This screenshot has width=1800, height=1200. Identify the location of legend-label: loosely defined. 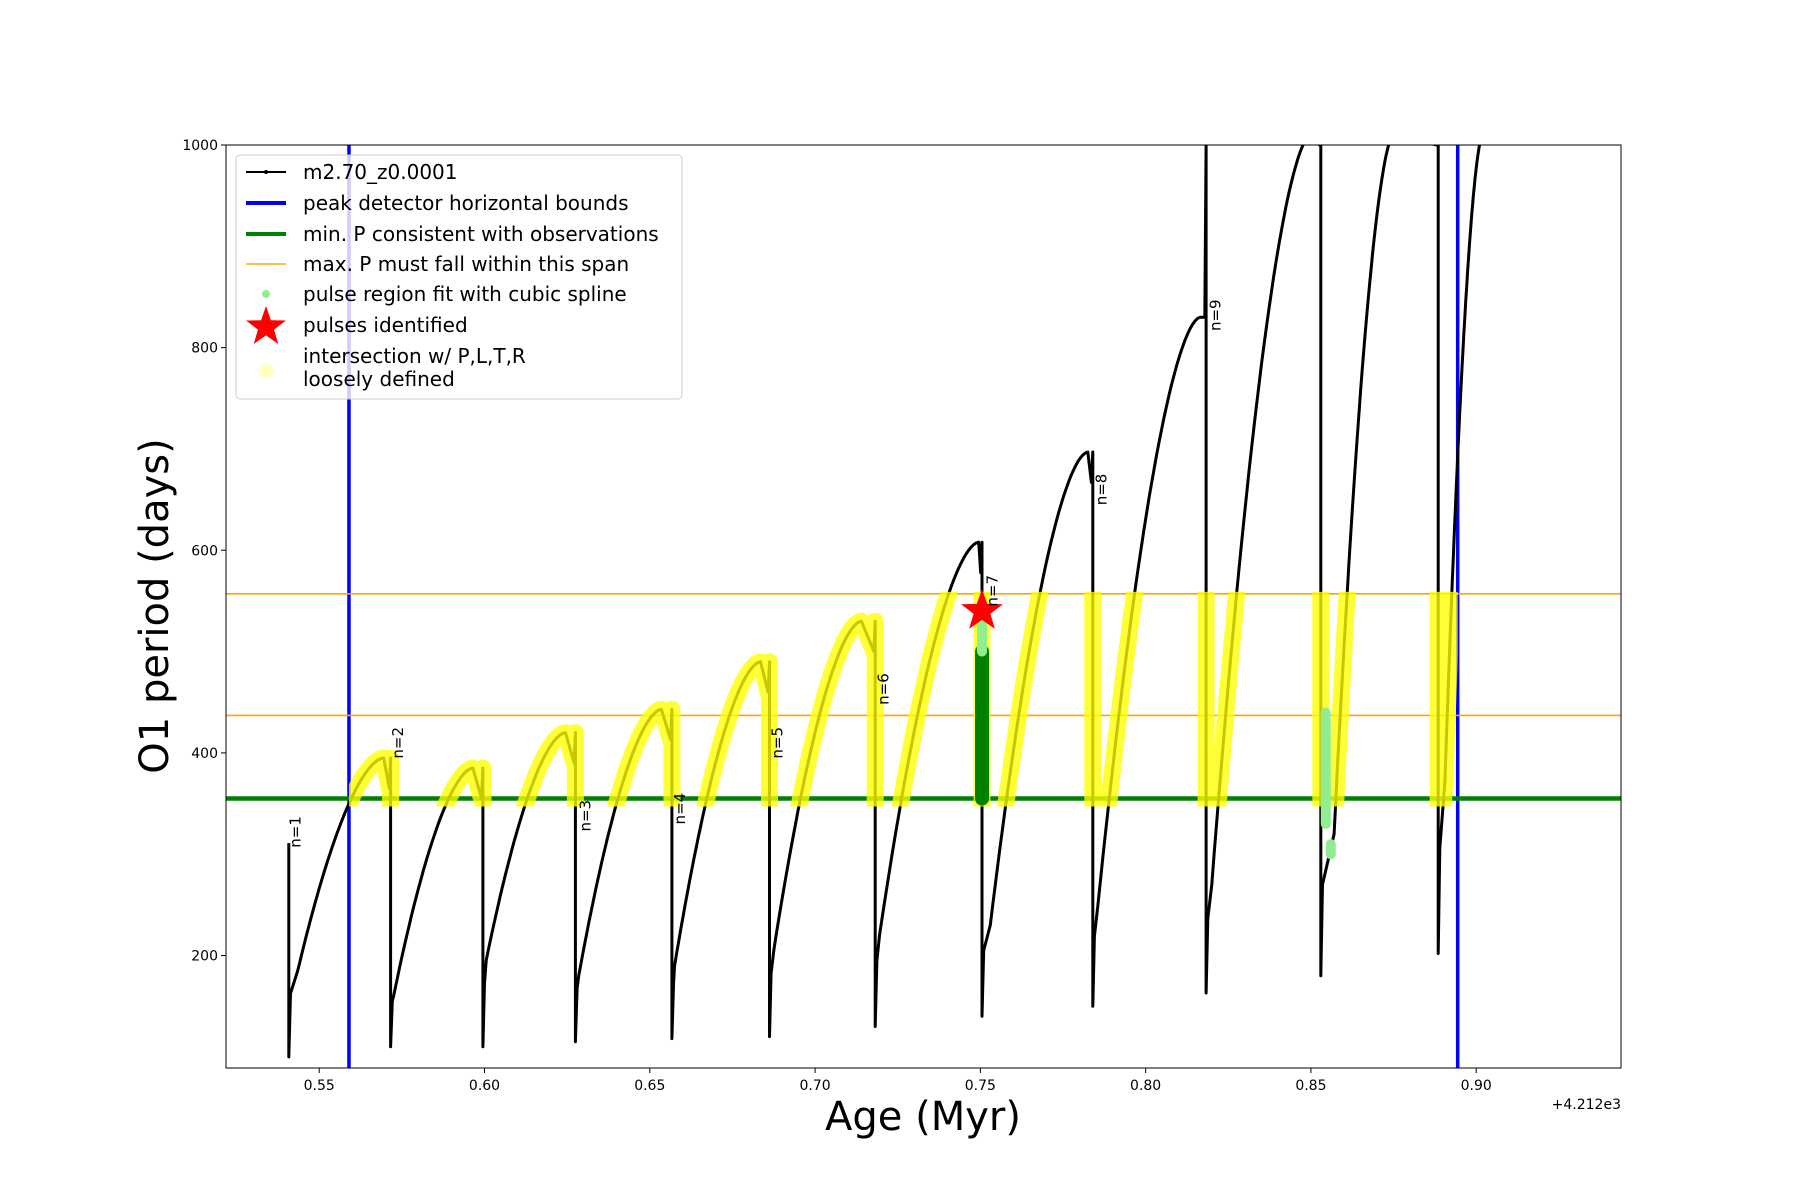
(379, 379).